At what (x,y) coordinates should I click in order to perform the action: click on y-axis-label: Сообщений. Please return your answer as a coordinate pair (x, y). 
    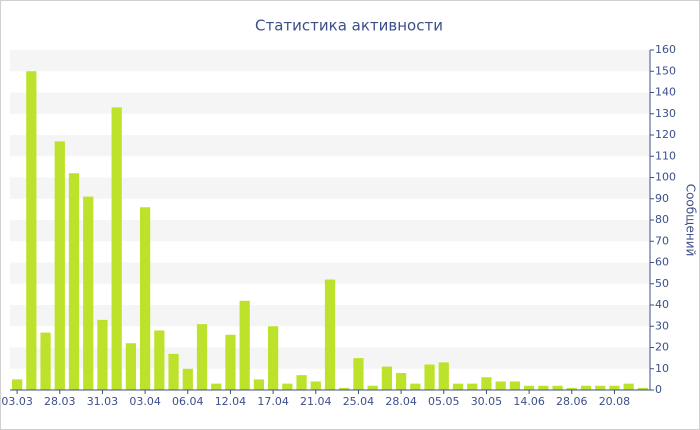
    Looking at the image, I should click on (691, 220).